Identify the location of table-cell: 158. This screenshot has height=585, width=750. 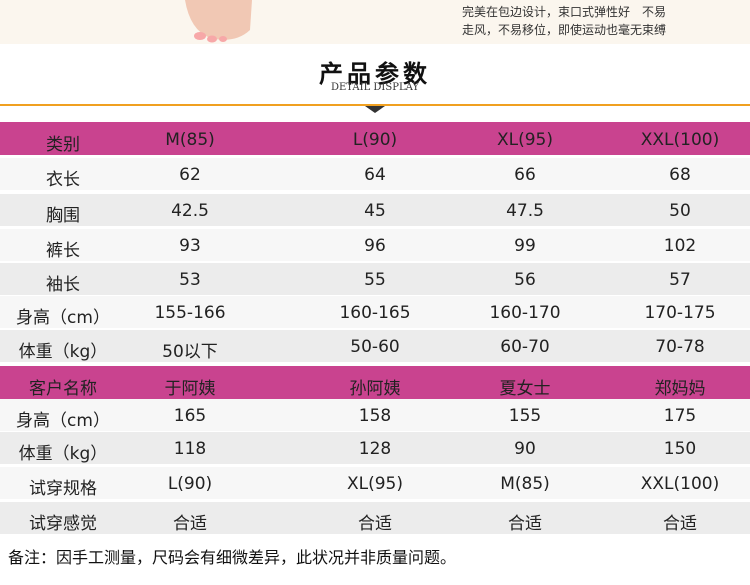
(375, 416).